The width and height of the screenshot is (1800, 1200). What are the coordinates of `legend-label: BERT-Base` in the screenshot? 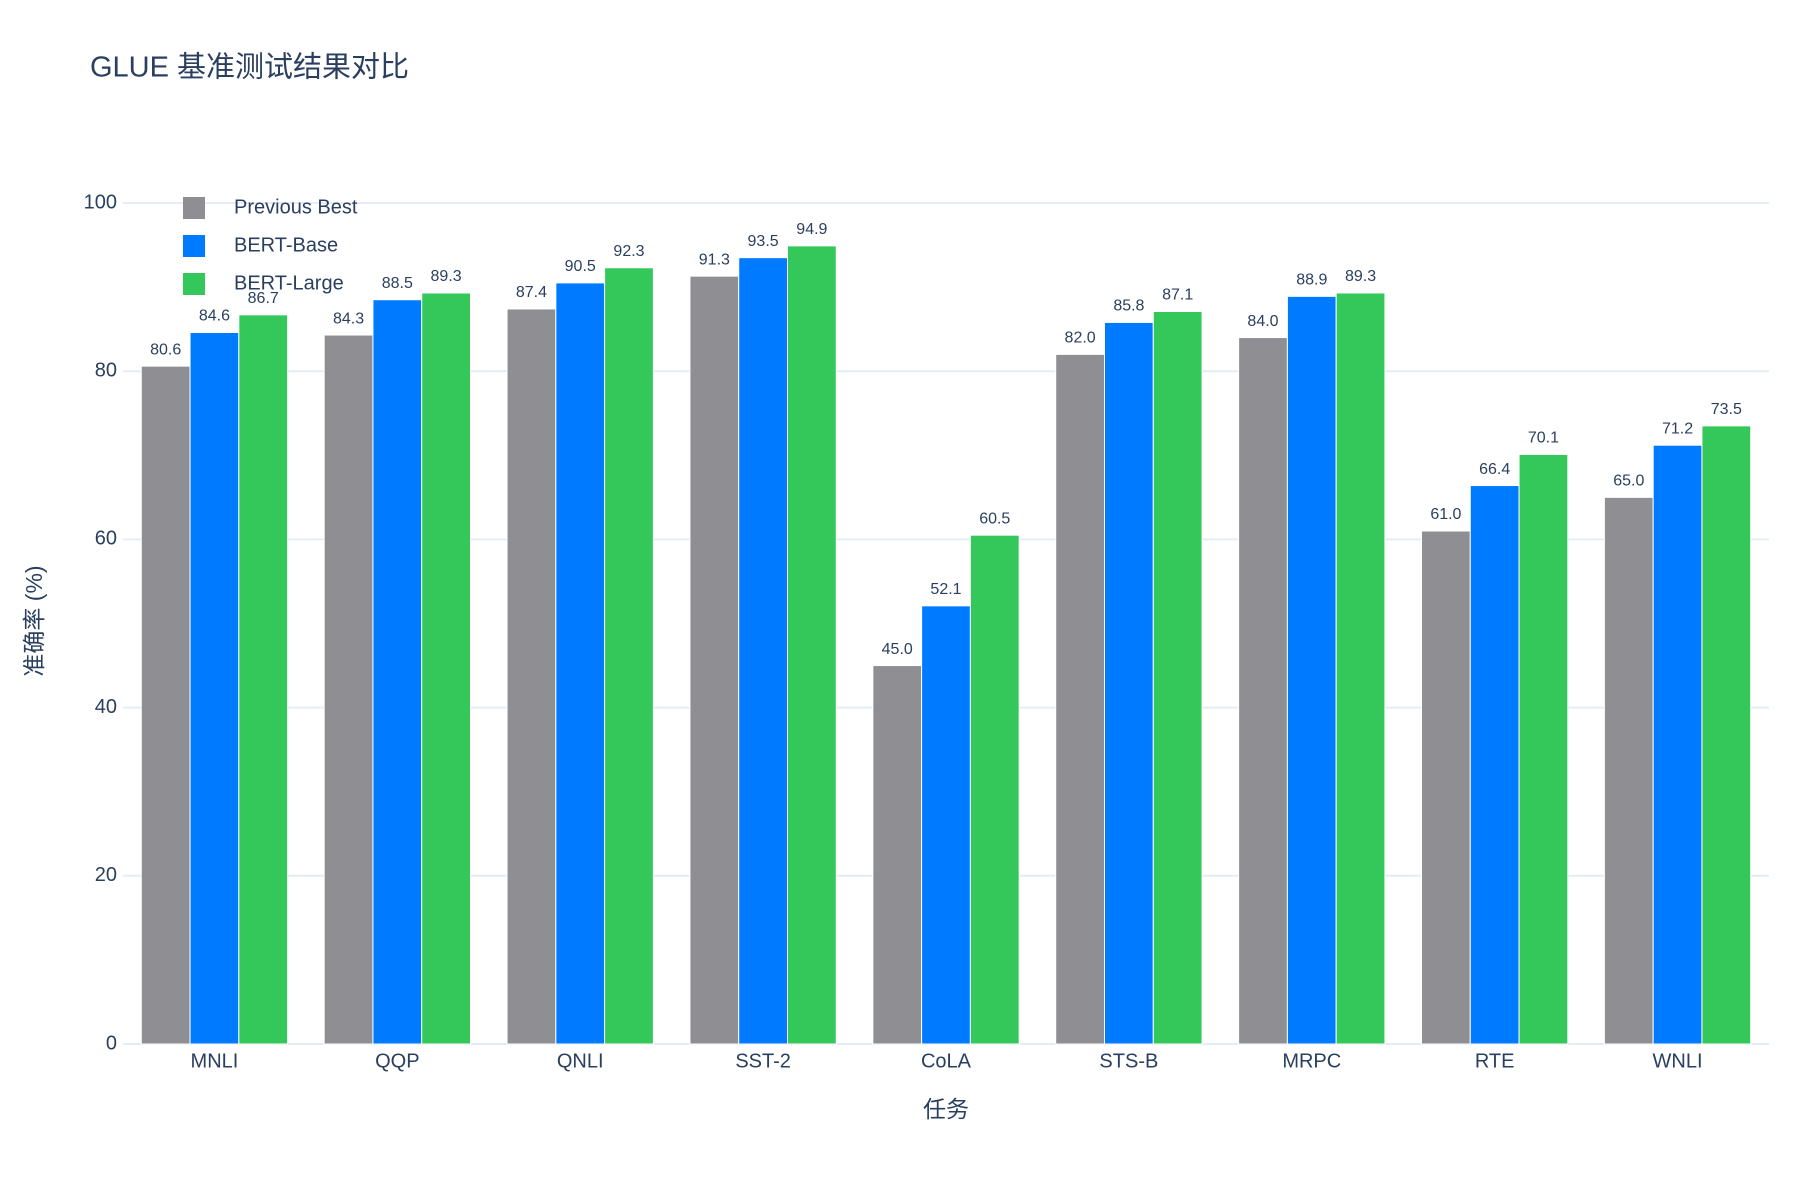 It's located at (286, 245).